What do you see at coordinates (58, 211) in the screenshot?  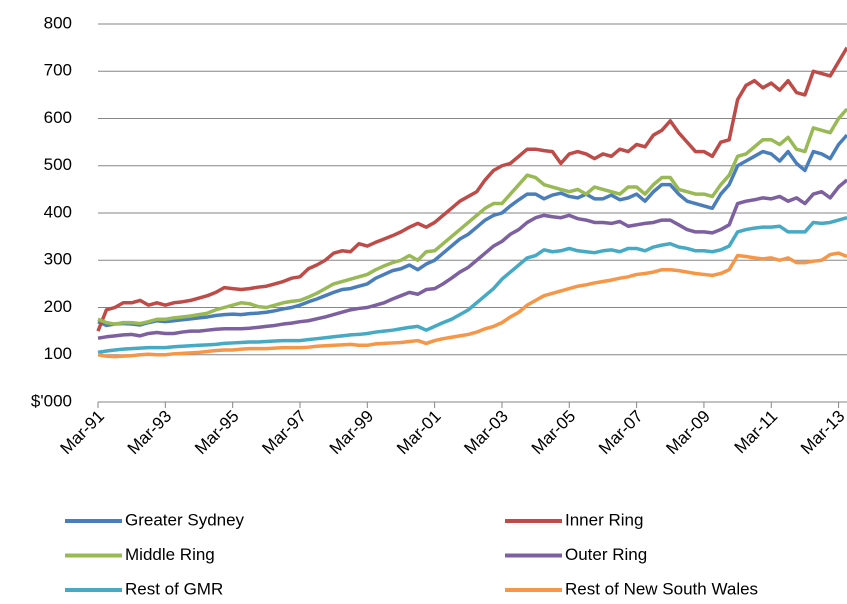 I see `y-tick-label: 400` at bounding box center [58, 211].